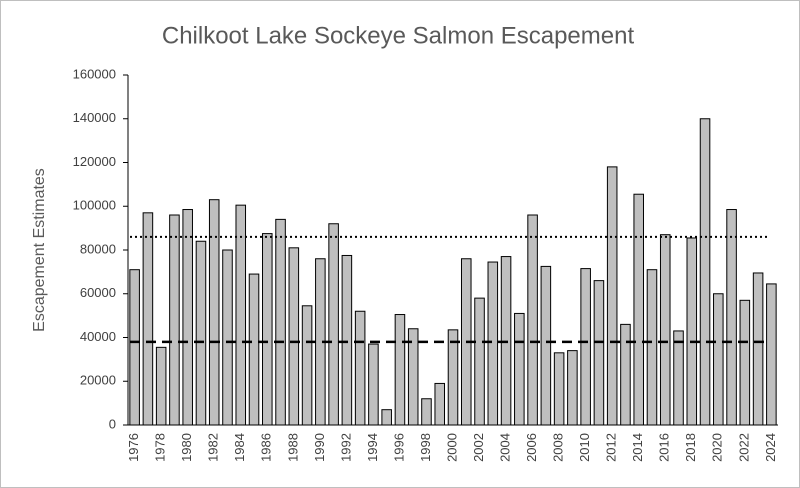 This screenshot has width=800, height=488. What do you see at coordinates (94, 117) in the screenshot?
I see `y-tick-label: 140000` at bounding box center [94, 117].